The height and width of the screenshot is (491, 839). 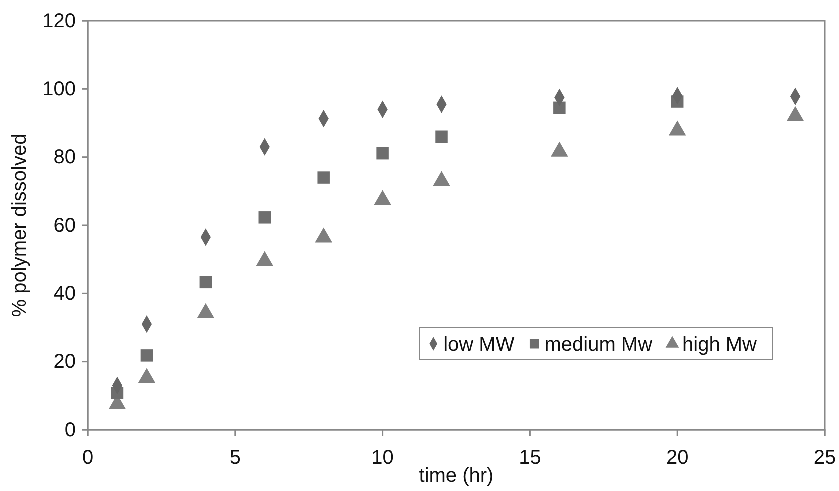 What do you see at coordinates (59, 89) in the screenshot?
I see `y-tick-label: 100` at bounding box center [59, 89].